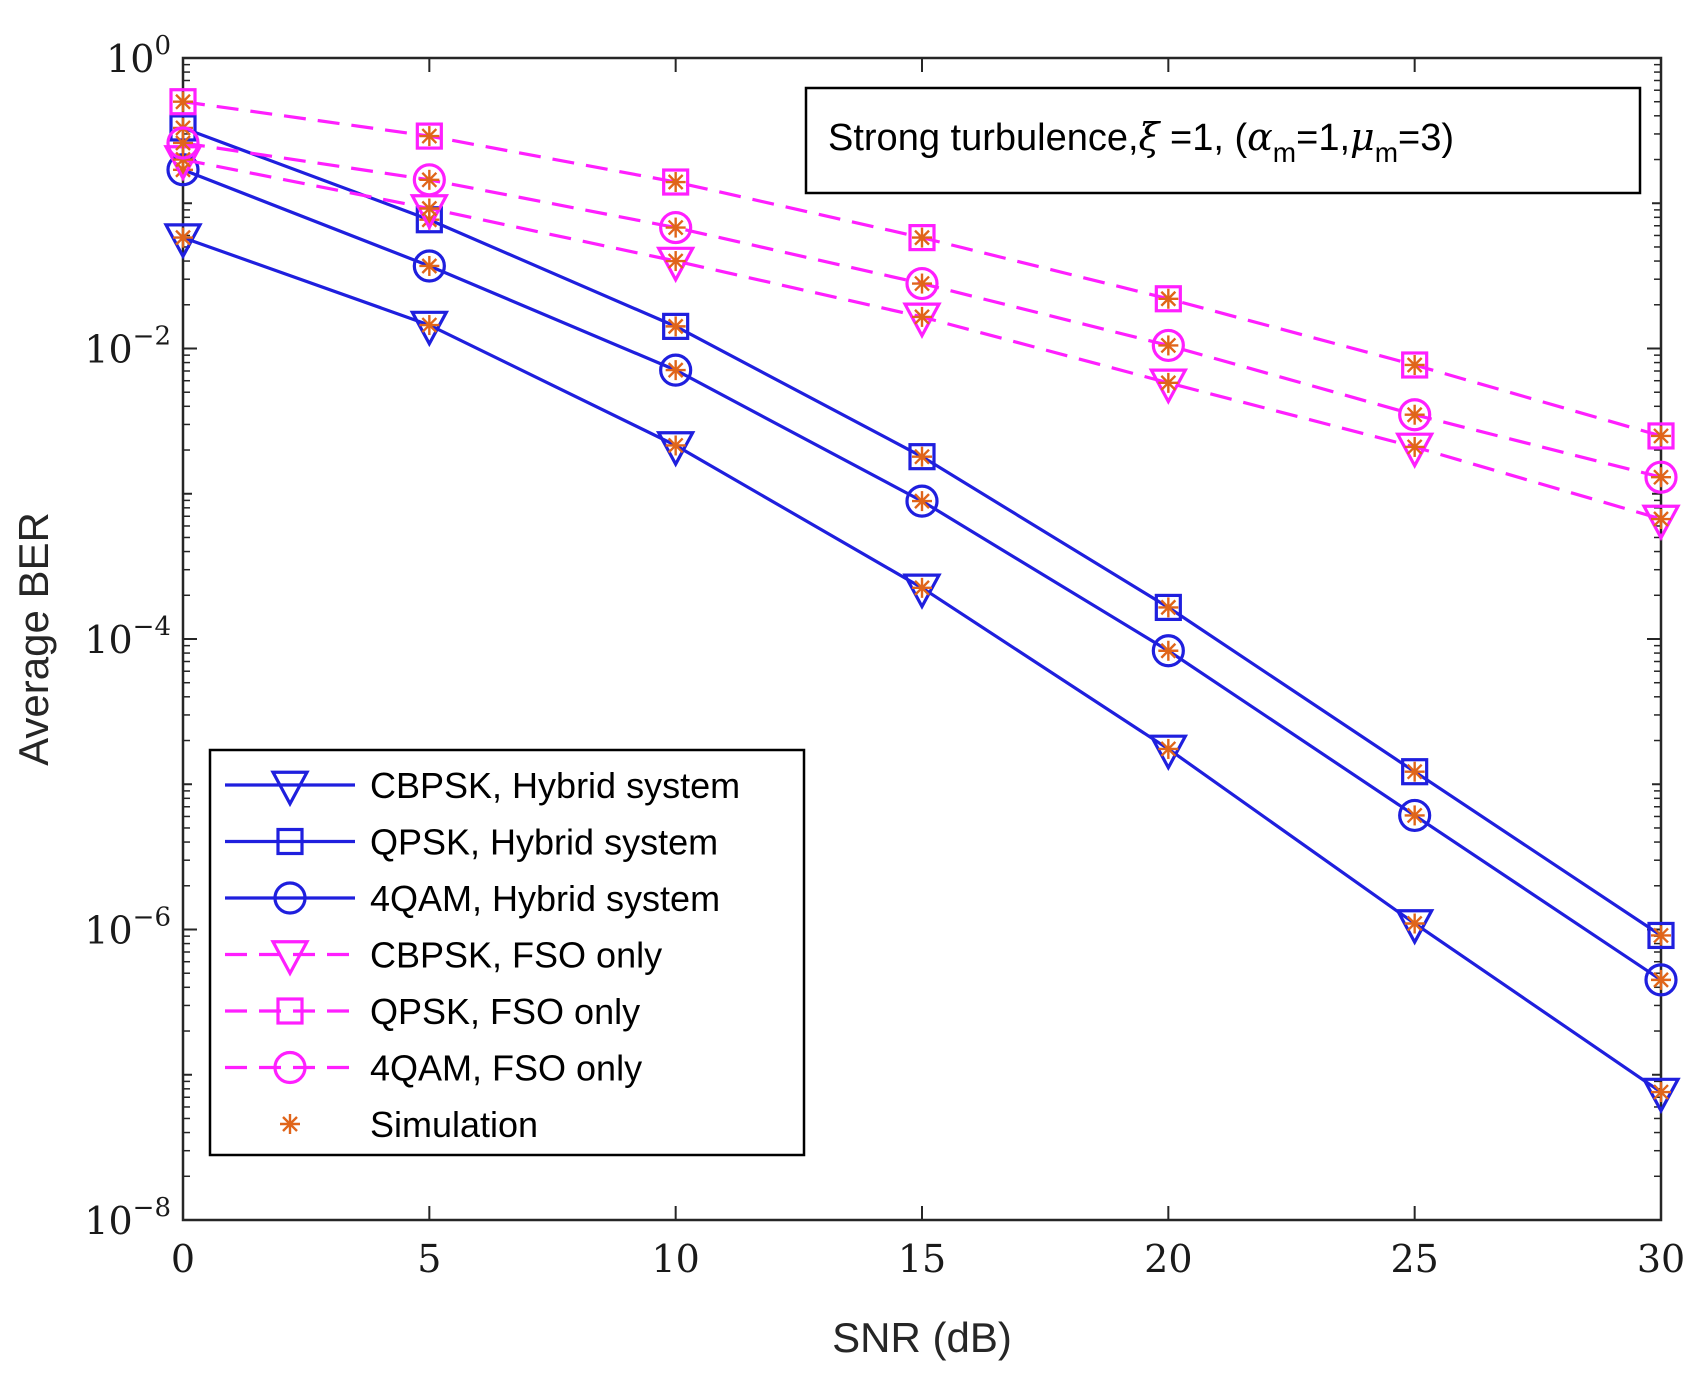  I want to click on annotation-sub-m1: m, so click(1284, 152).